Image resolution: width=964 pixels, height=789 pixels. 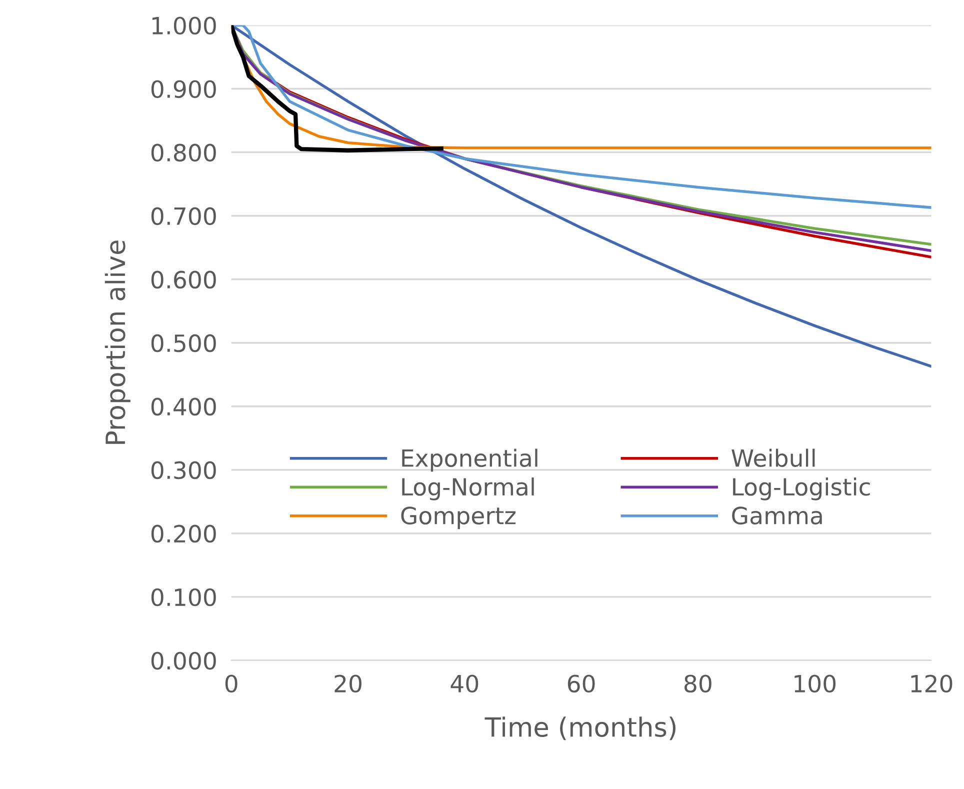 I want to click on x-tick-label: 0, so click(x=231, y=683).